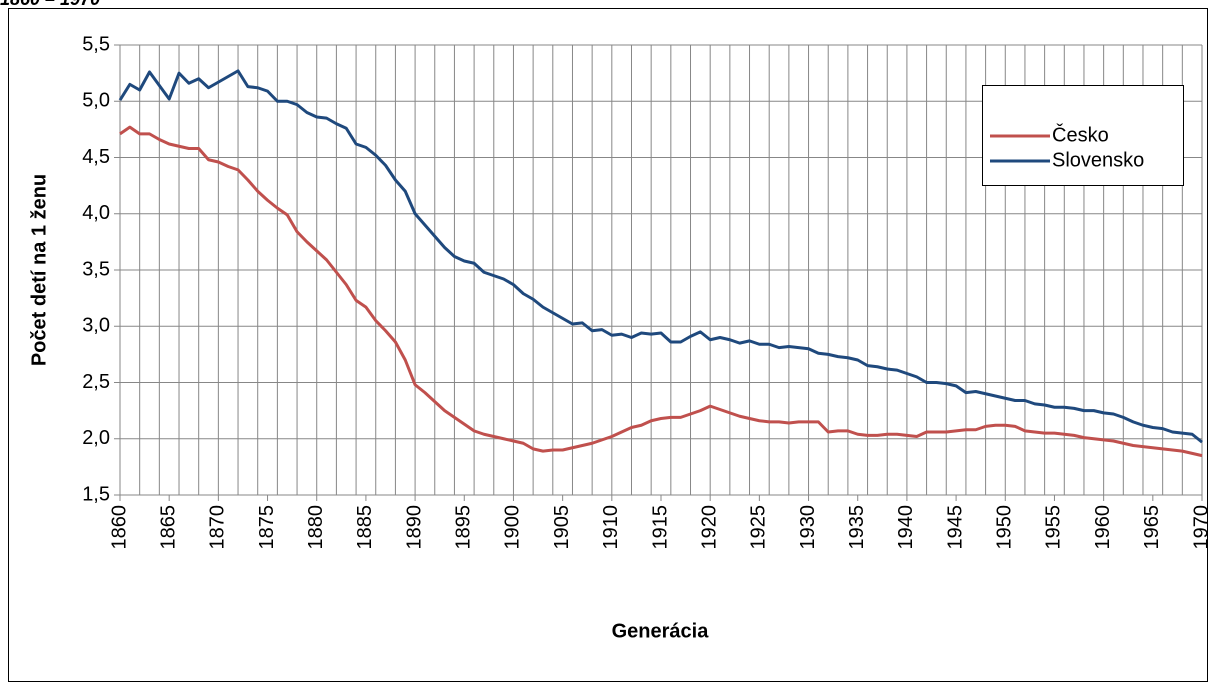 This screenshot has width=1209, height=683. Describe the element at coordinates (267, 527) in the screenshot. I see `x-tick-label: 1875` at that location.